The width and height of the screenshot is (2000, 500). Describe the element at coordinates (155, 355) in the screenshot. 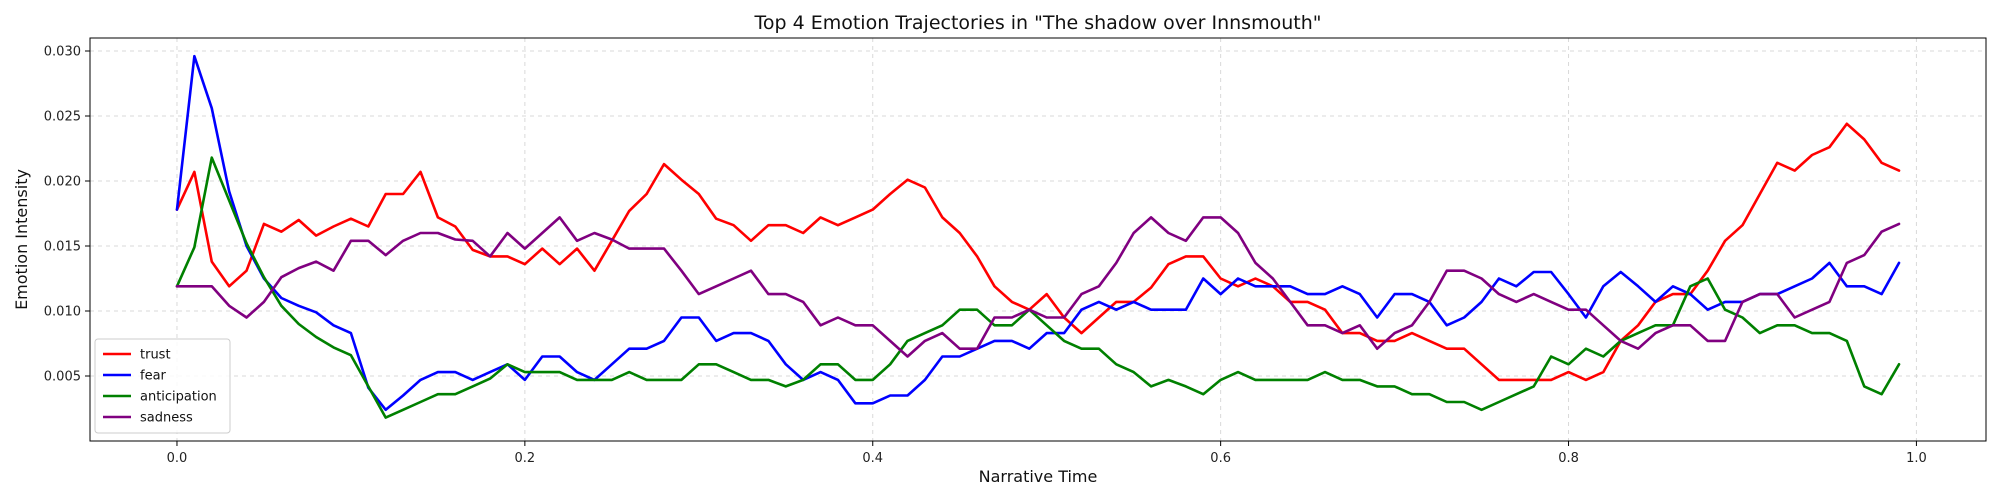

I see `legend-label-trust: trust` at that location.